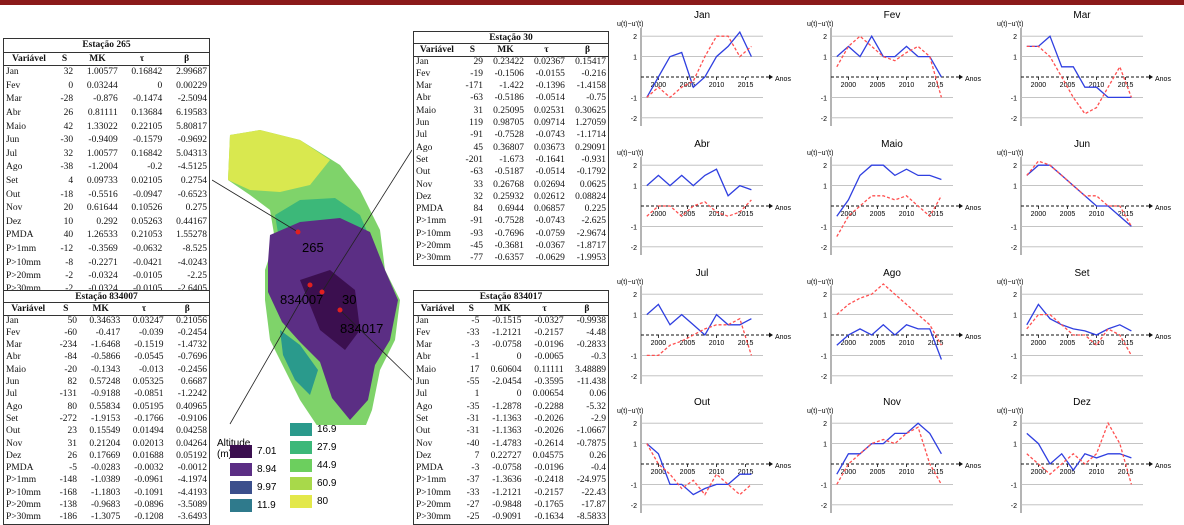  I want to click on cell: -0.0155, so click(550, 73).